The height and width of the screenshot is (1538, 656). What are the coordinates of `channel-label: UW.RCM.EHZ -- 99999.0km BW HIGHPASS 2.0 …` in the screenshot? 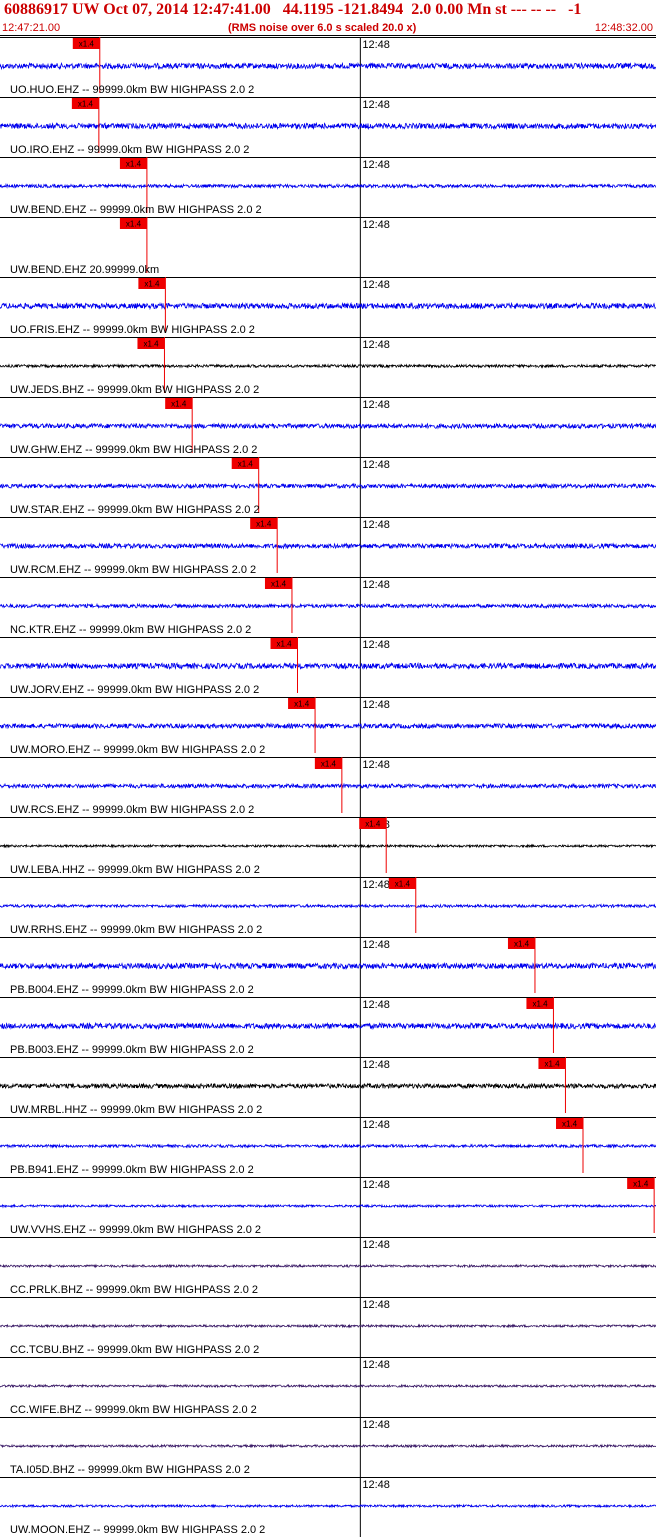 It's located at (133, 570).